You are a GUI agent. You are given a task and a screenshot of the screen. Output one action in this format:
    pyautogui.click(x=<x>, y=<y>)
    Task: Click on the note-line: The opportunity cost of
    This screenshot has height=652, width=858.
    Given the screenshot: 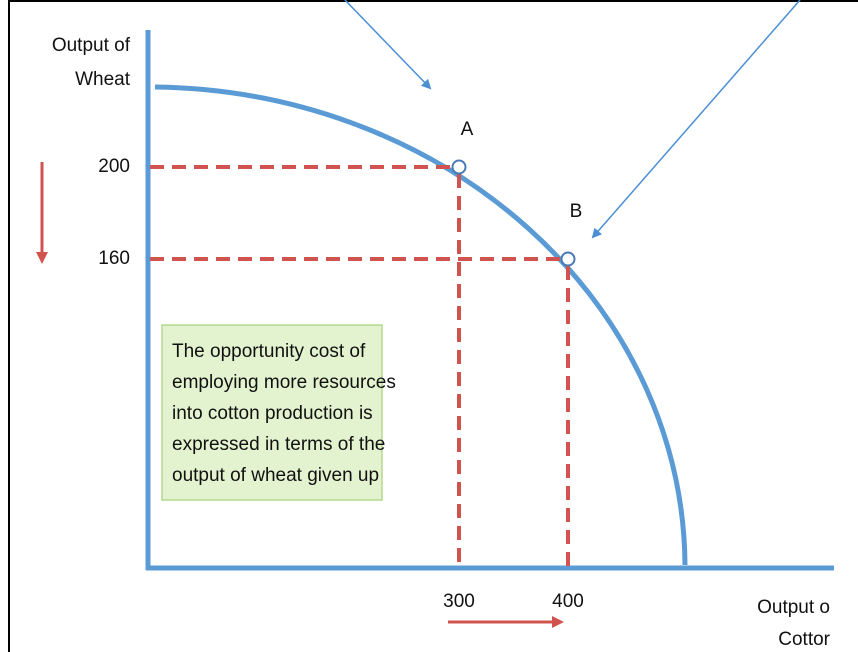 What is the action you would take?
    pyautogui.click(x=269, y=351)
    